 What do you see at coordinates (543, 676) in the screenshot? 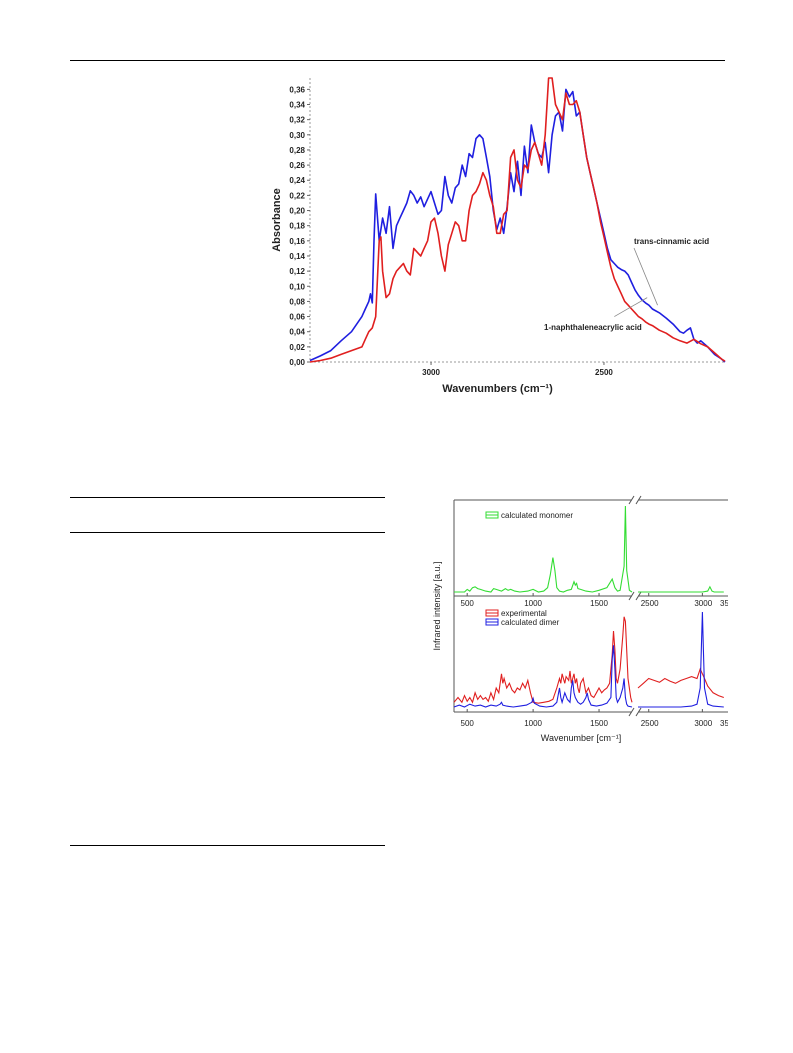
I see `series-line-calculated-dimer` at bounding box center [543, 676].